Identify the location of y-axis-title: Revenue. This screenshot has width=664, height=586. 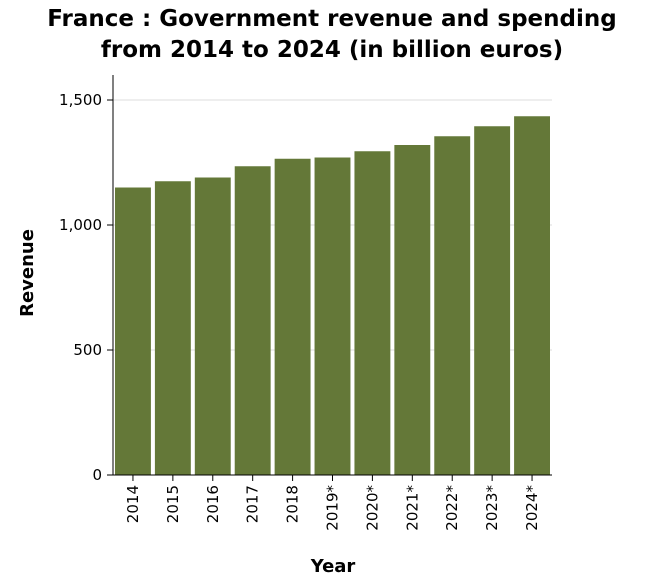
(27, 273).